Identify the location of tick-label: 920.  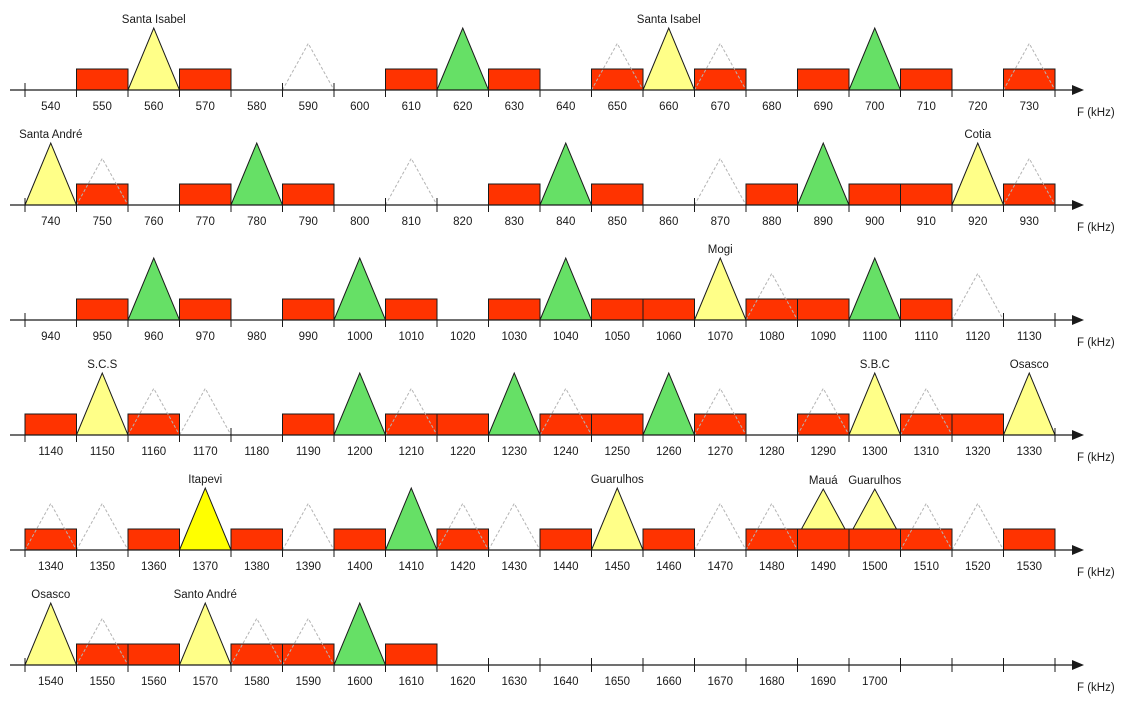
(977, 222).